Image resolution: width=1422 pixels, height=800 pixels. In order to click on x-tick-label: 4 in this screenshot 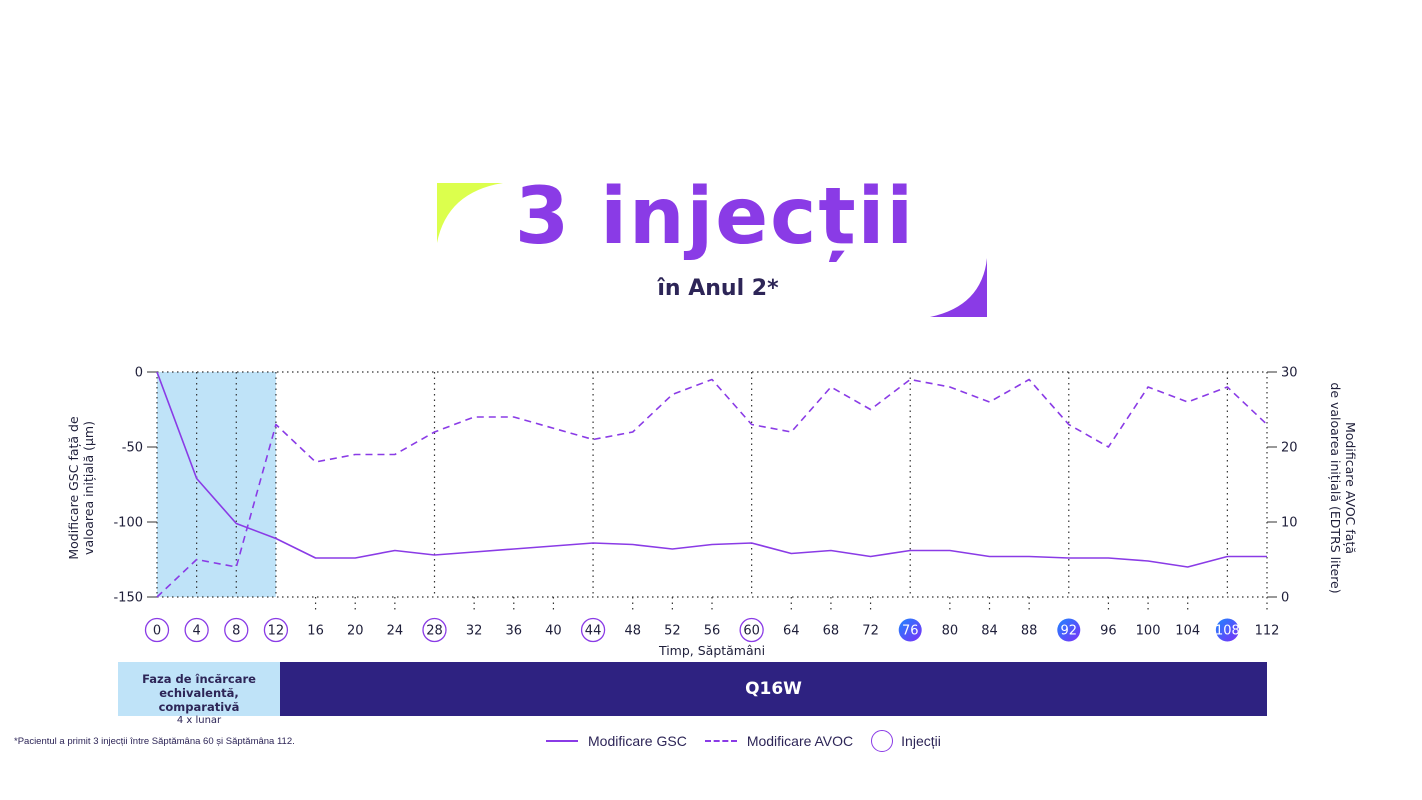, I will do `click(197, 631)`.